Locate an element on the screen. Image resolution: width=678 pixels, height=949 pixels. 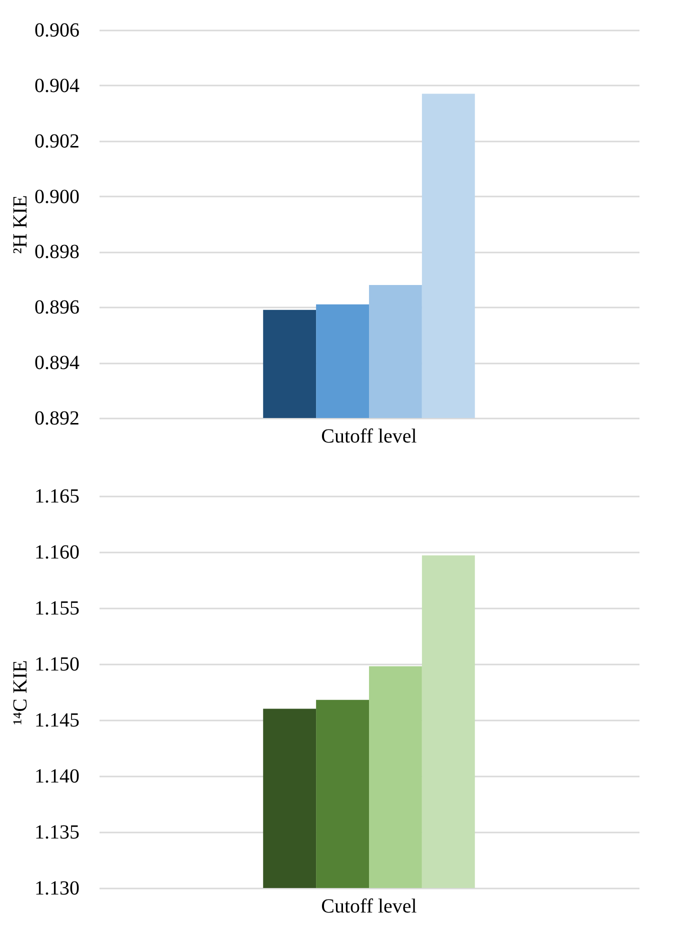
y-tick-label: 0.904 is located at coordinates (57, 85).